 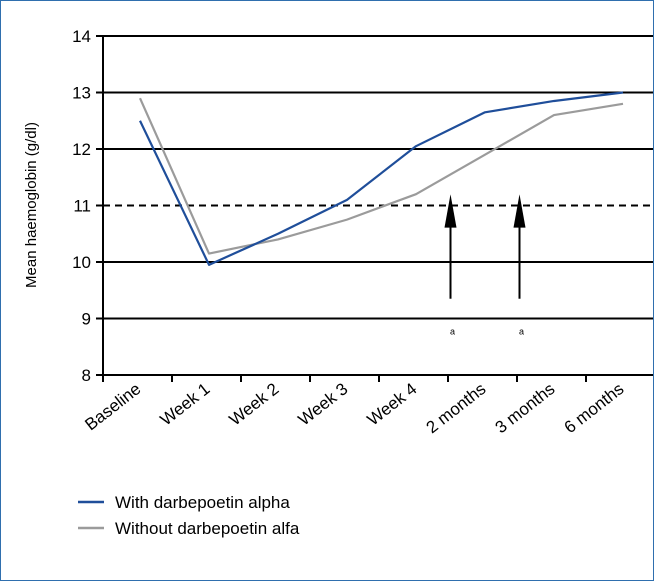 I want to click on y-tick-label: 14, so click(x=81, y=36).